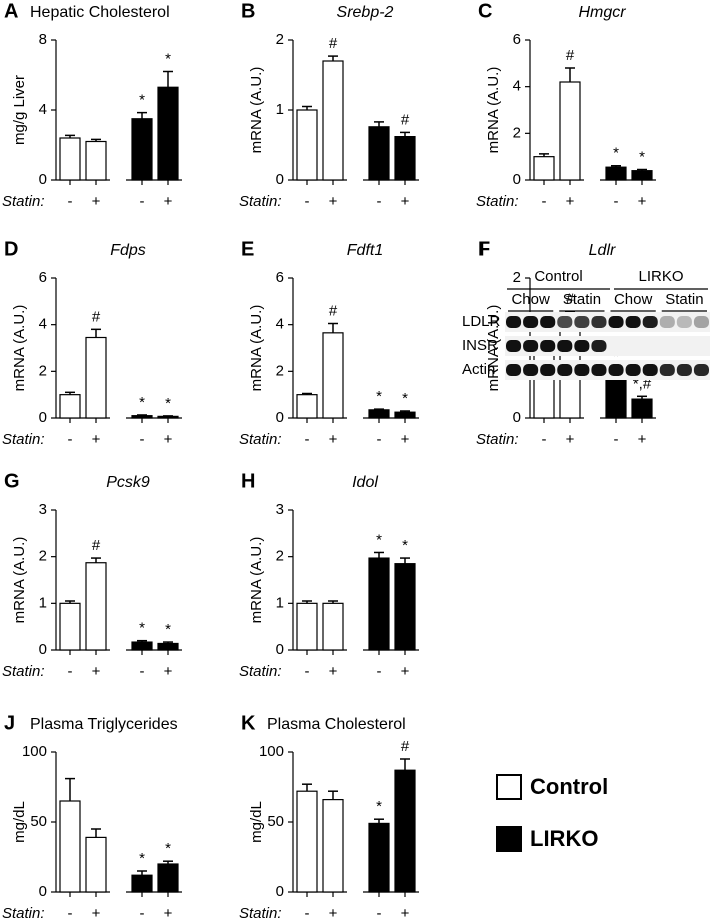 The image size is (711, 921). Describe the element at coordinates (485, 11) in the screenshot. I see `panel-letter: C` at that location.